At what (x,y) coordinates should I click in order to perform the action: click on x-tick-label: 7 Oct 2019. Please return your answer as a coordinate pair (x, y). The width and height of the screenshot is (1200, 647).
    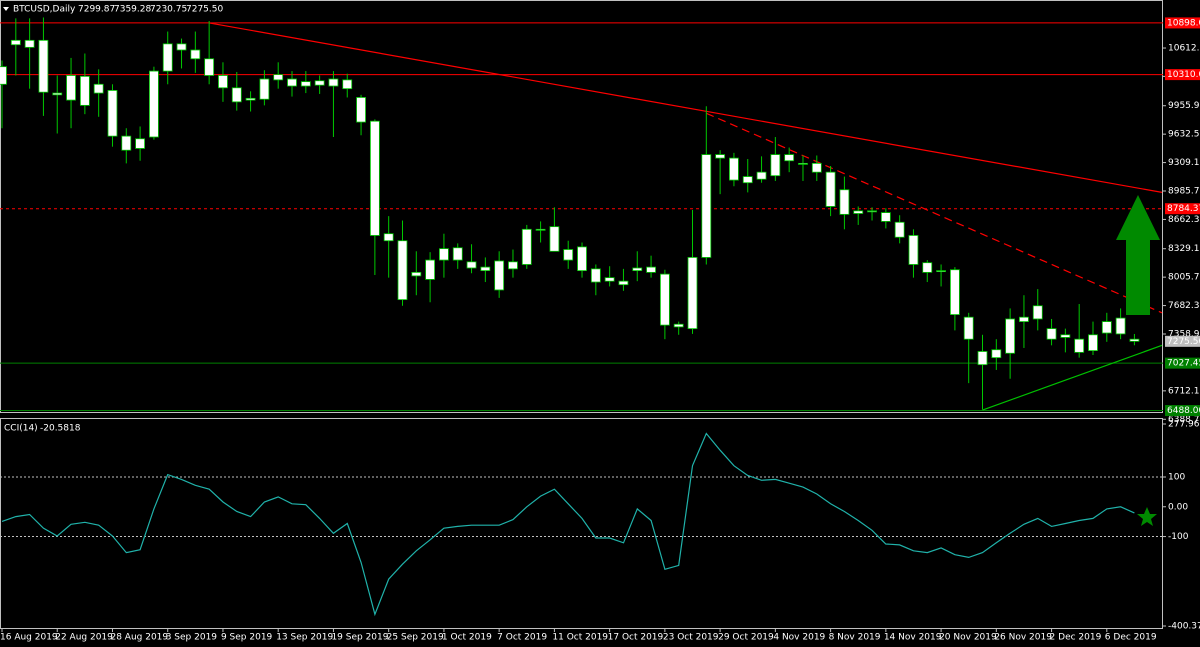
    Looking at the image, I should click on (522, 638).